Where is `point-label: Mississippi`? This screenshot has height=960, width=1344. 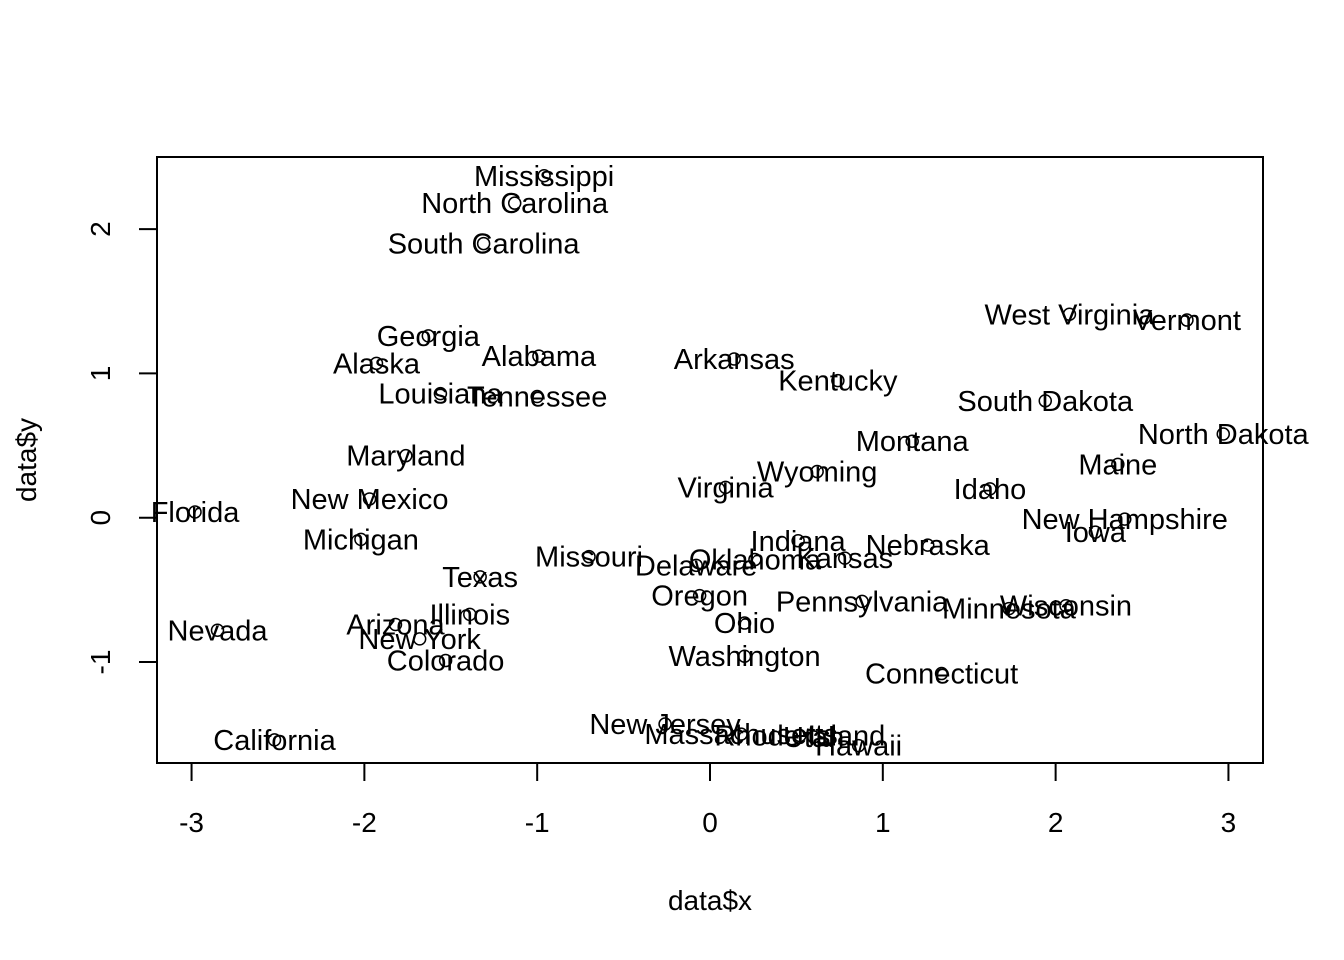 point-label: Mississippi is located at coordinates (544, 177).